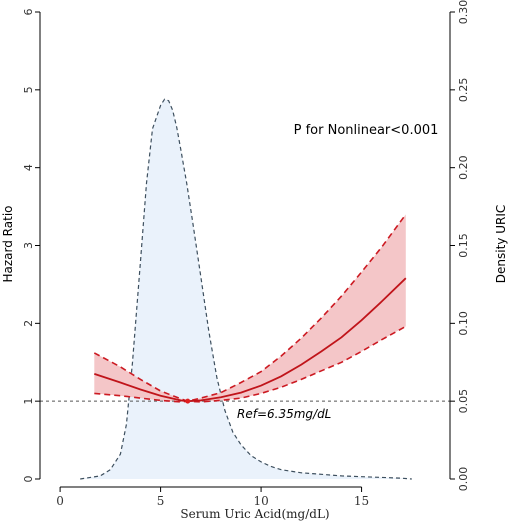  Describe the element at coordinates (463, 401) in the screenshot. I see `y2-tick-label: 0.05` at that location.